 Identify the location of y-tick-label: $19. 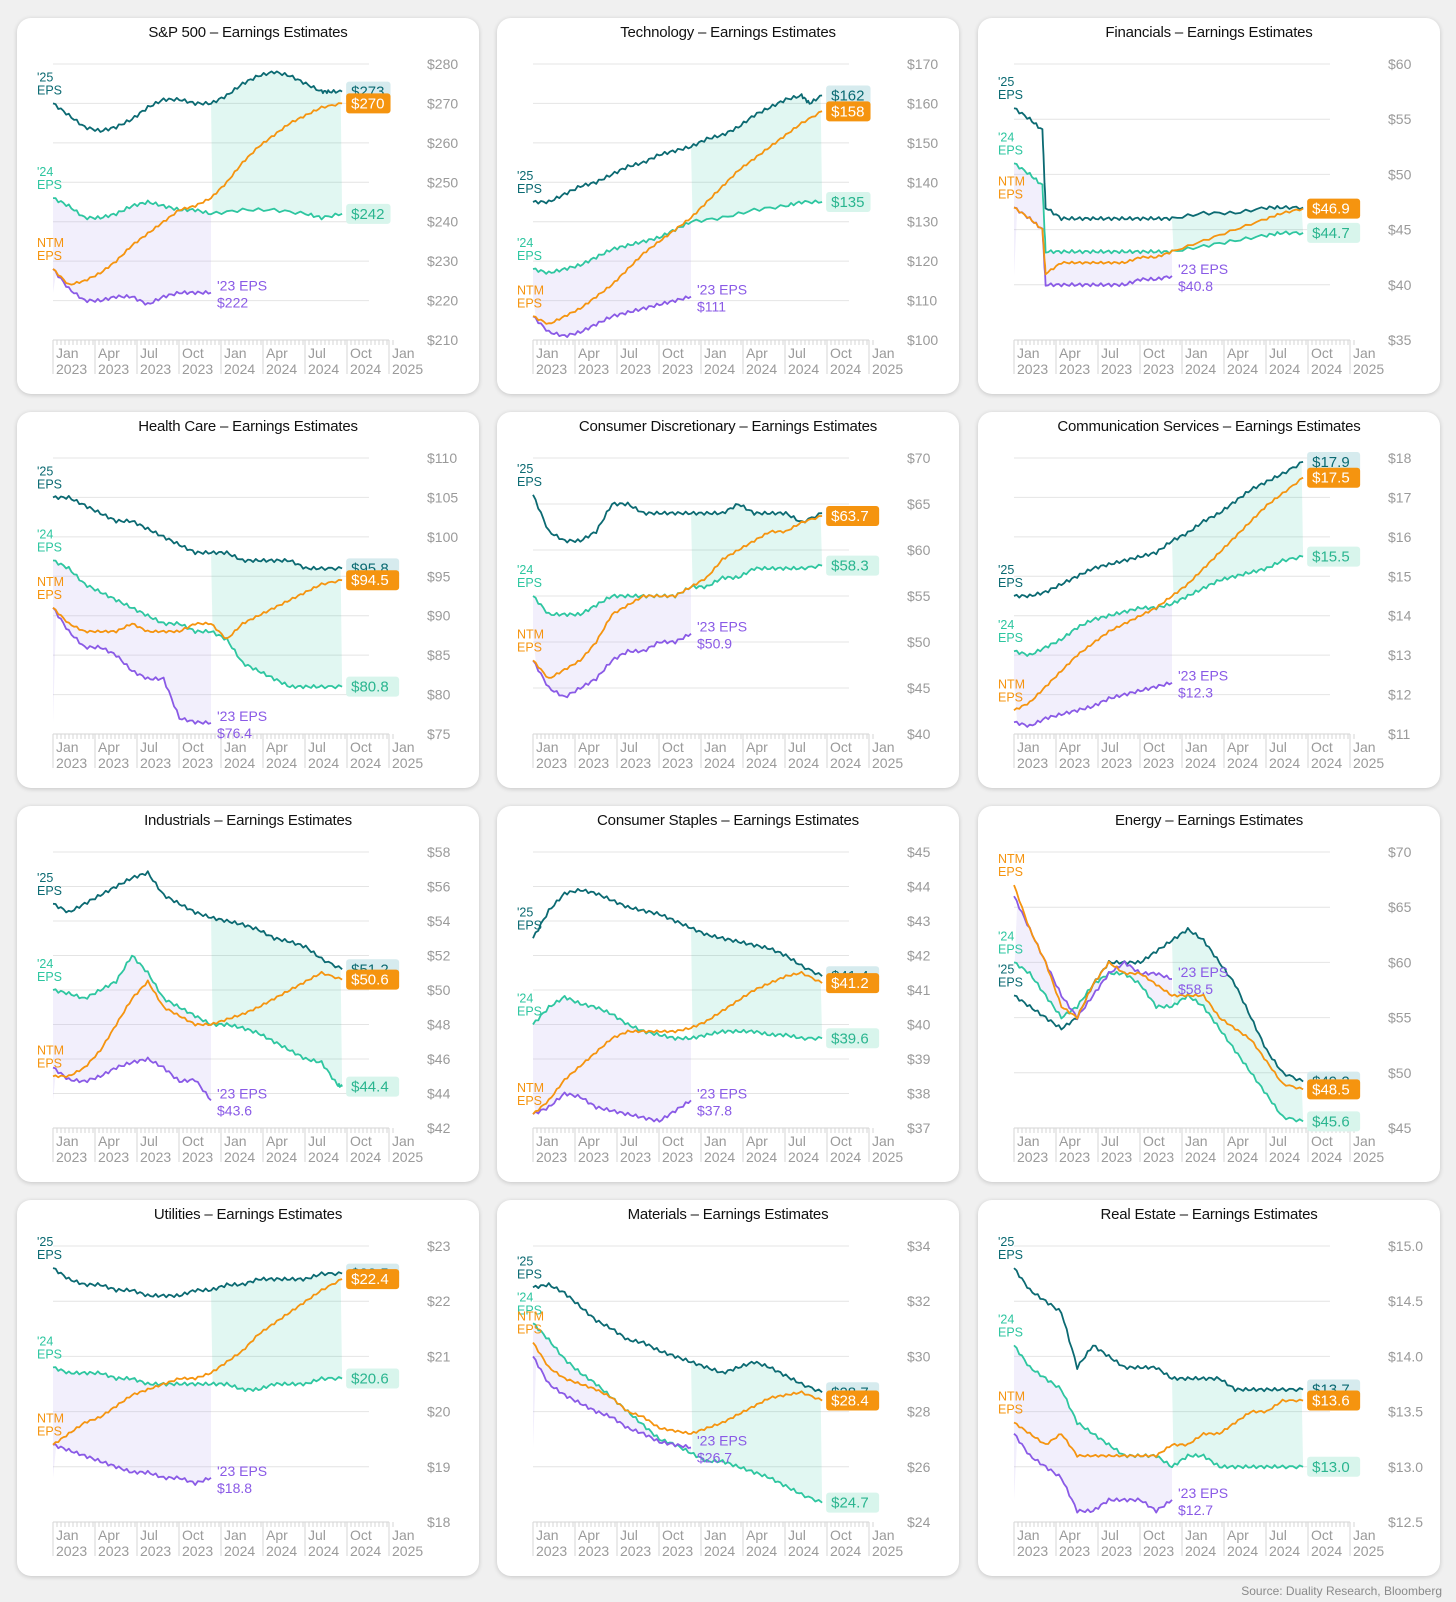
(439, 1467).